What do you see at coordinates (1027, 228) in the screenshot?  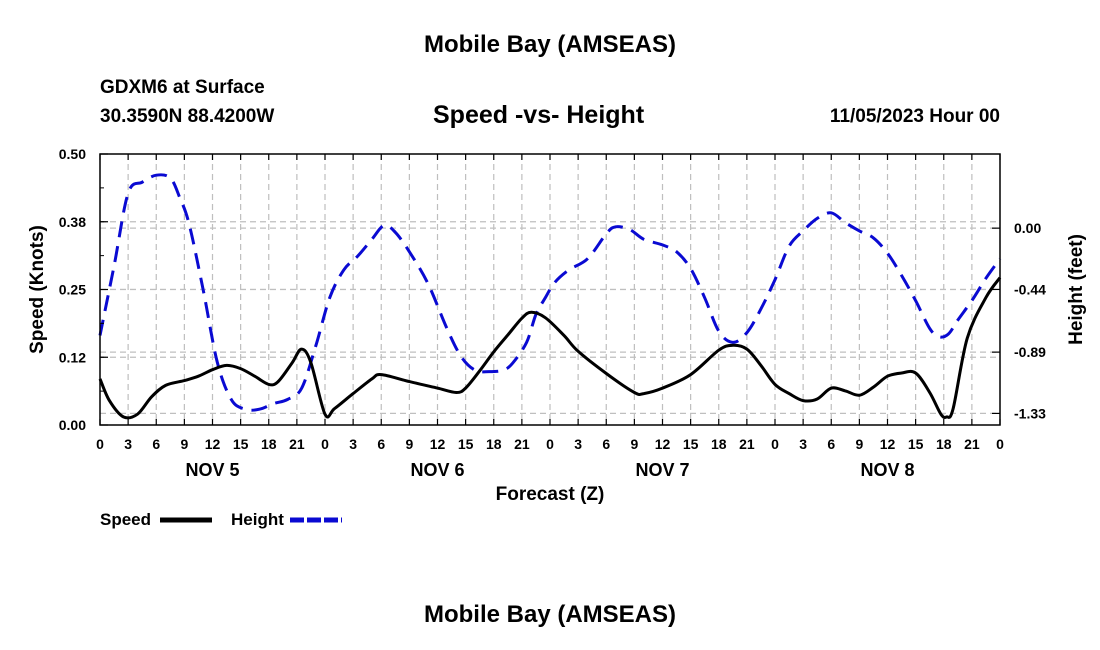 I see `y-right-tick-label: 0.00` at bounding box center [1027, 228].